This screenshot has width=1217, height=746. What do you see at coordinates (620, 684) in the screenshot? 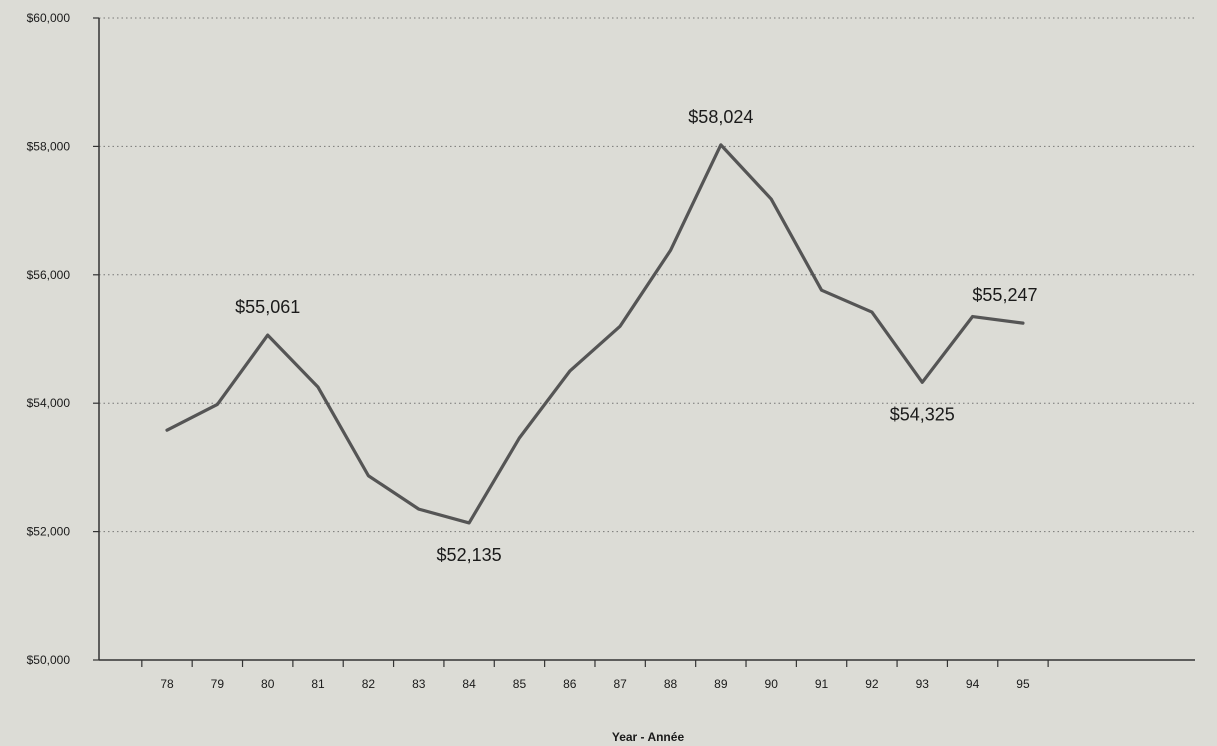
I see `x-tick-label: 87` at bounding box center [620, 684].